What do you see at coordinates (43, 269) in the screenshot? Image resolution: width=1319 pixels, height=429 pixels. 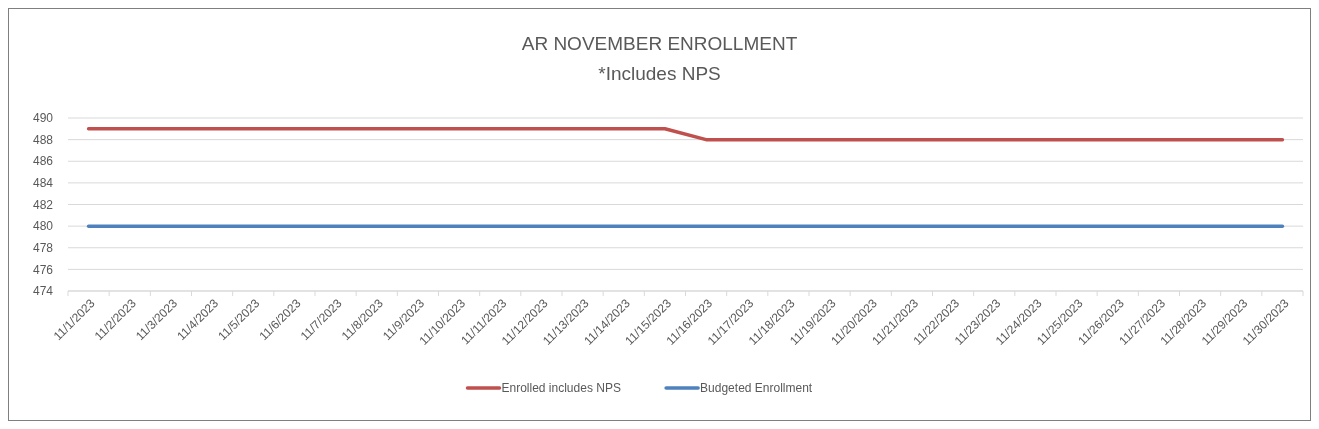 I see `y-tick-label: 476` at bounding box center [43, 269].